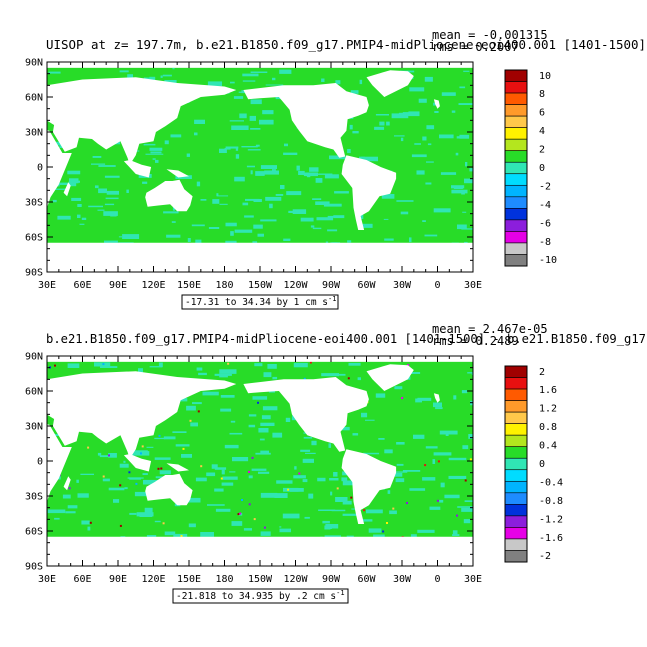 The image size is (647, 647). I want to click on colorbar-frame, so click(516, 464).